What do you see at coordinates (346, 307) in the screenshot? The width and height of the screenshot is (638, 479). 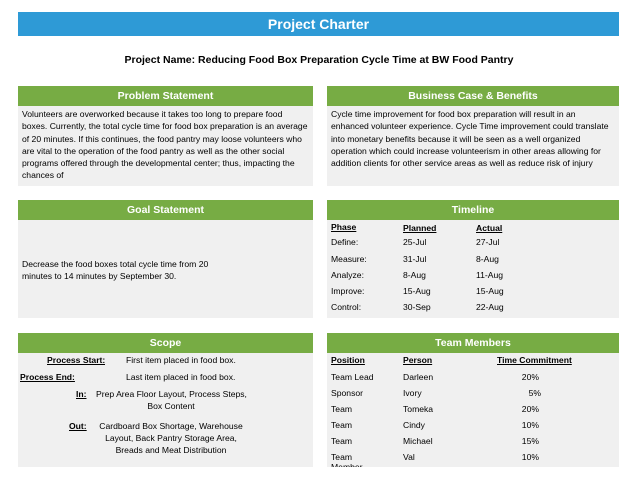 I see `timeline-phase: Control:` at bounding box center [346, 307].